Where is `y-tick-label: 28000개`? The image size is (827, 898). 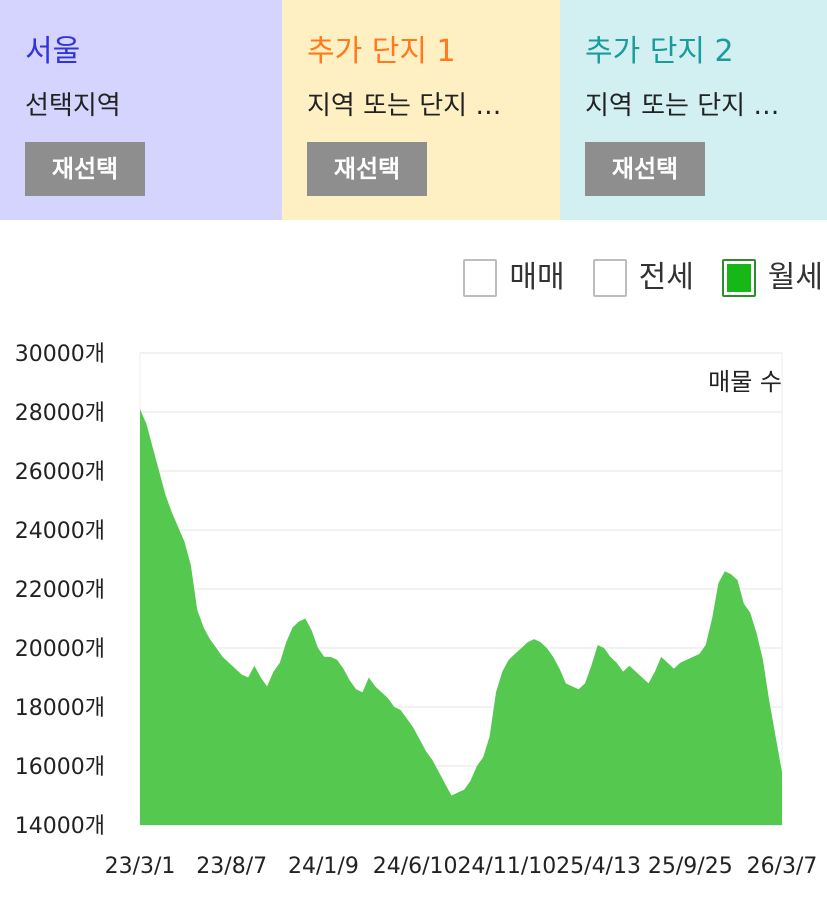
y-tick-label: 28000개 is located at coordinates (60, 413).